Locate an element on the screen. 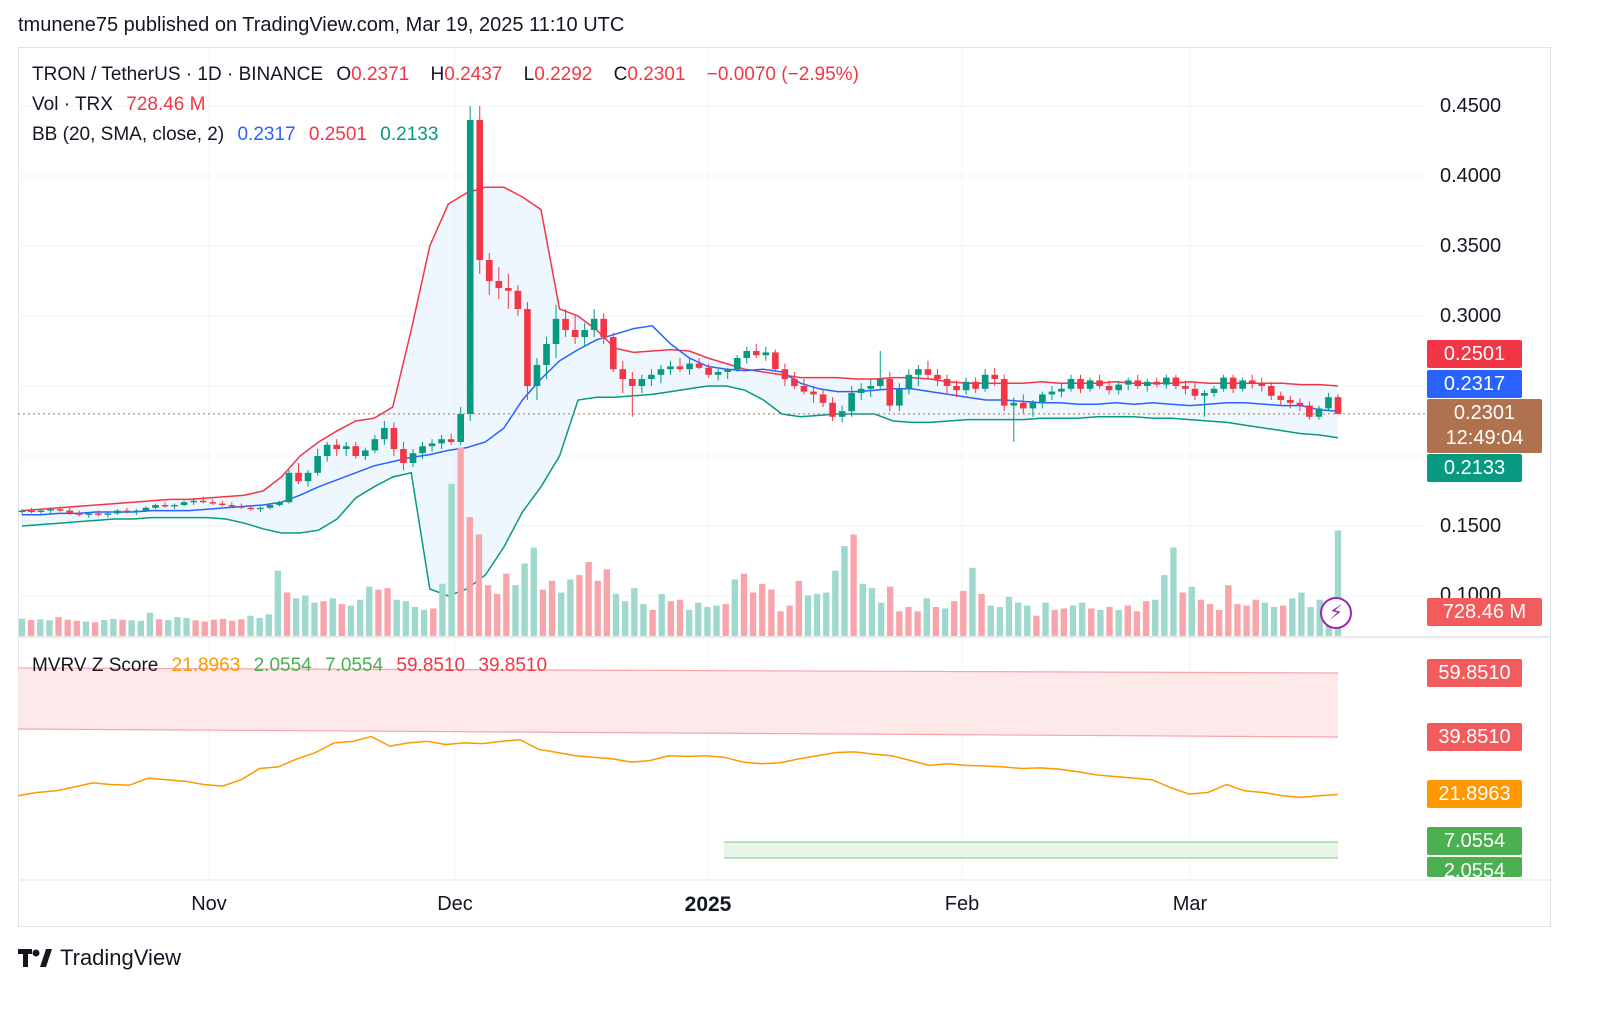 This screenshot has width=1600, height=1009. bb-label: BB (20, SMA, close, 2) is located at coordinates (128, 134).